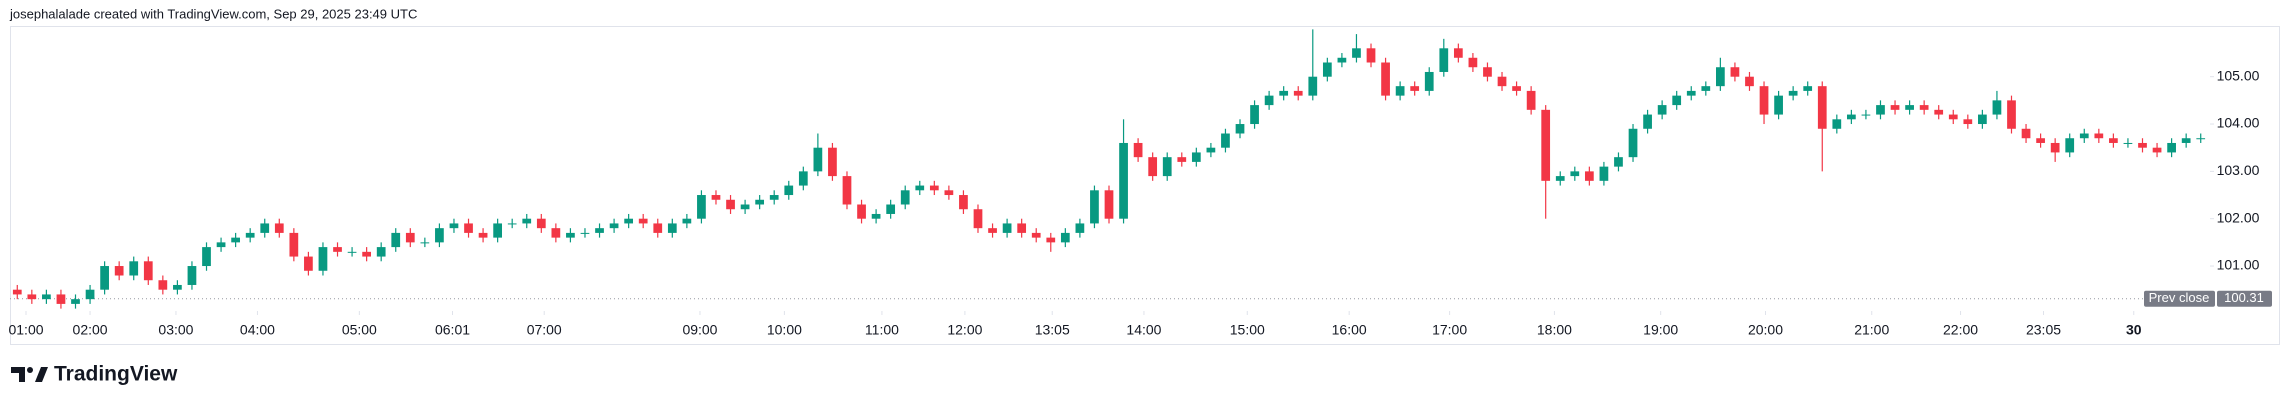  Describe the element at coordinates (175, 330) in the screenshot. I see `x-tick-label: 03:00` at that location.